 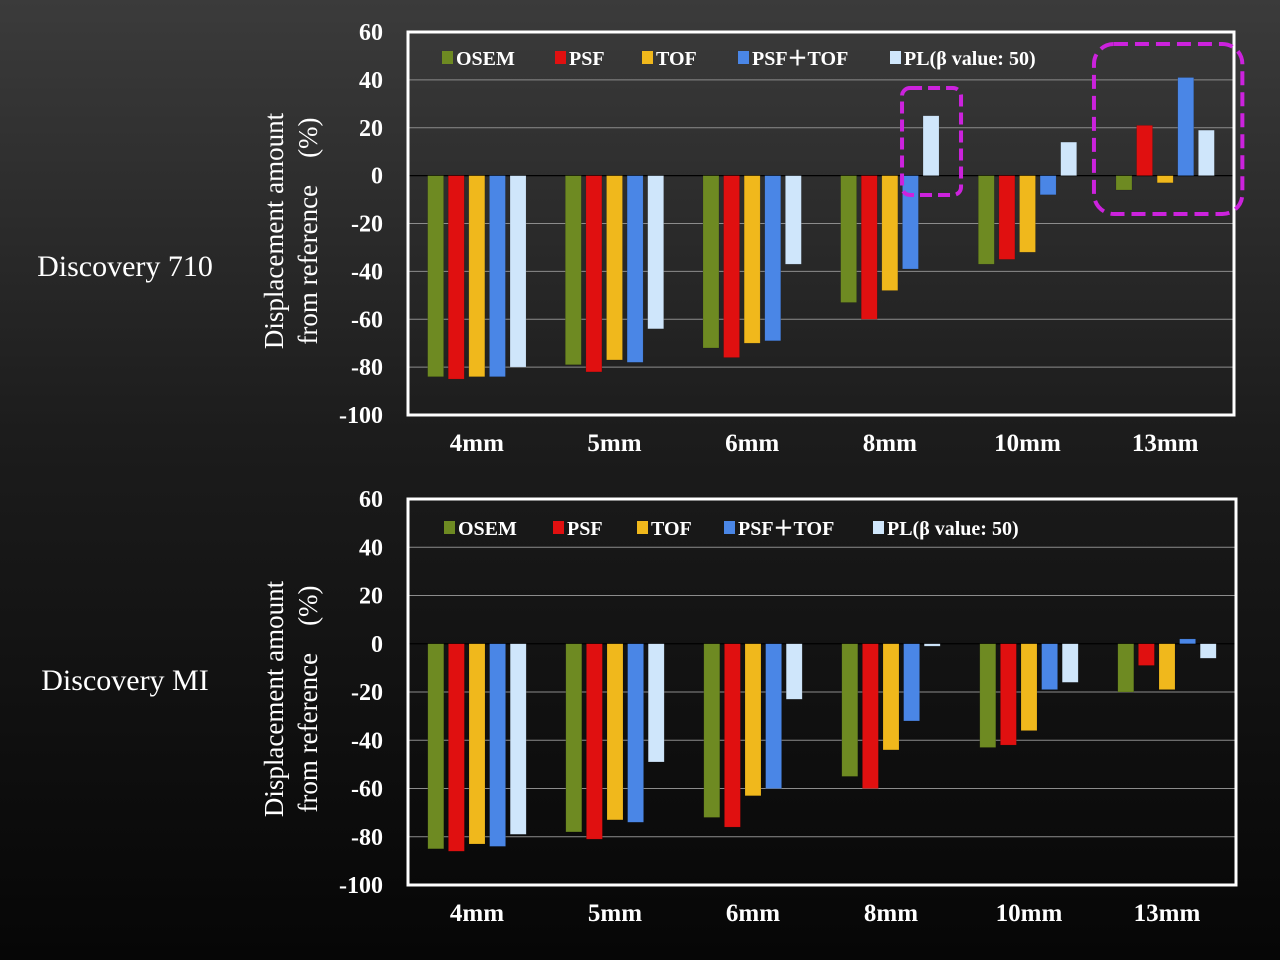 What do you see at coordinates (635, 269) in the screenshot?
I see `bar-psf-tof-5mm` at bounding box center [635, 269].